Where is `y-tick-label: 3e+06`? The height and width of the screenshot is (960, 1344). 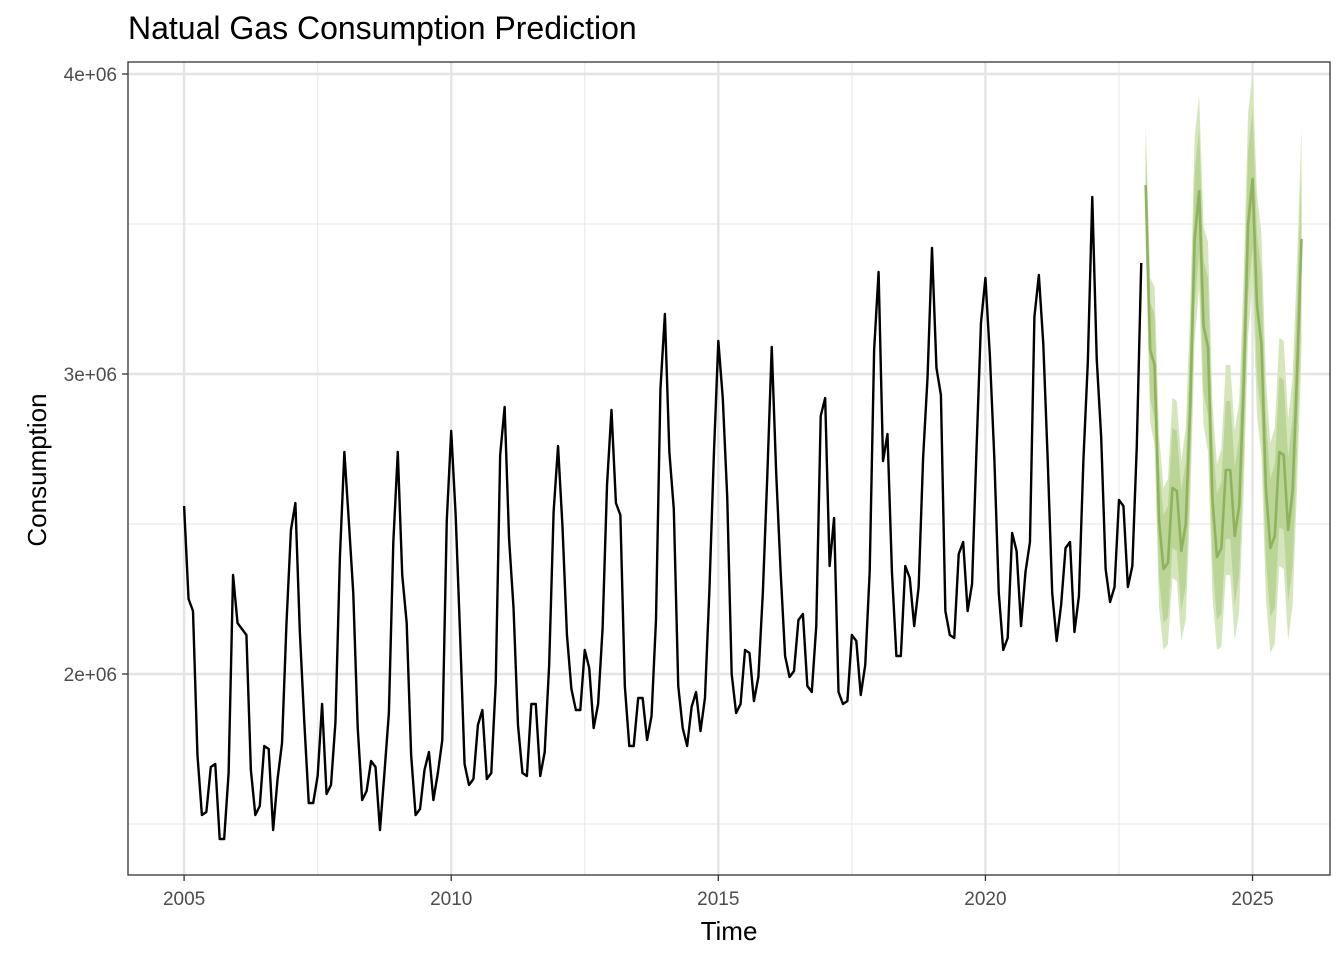 y-tick-label: 3e+06 is located at coordinates (90, 375).